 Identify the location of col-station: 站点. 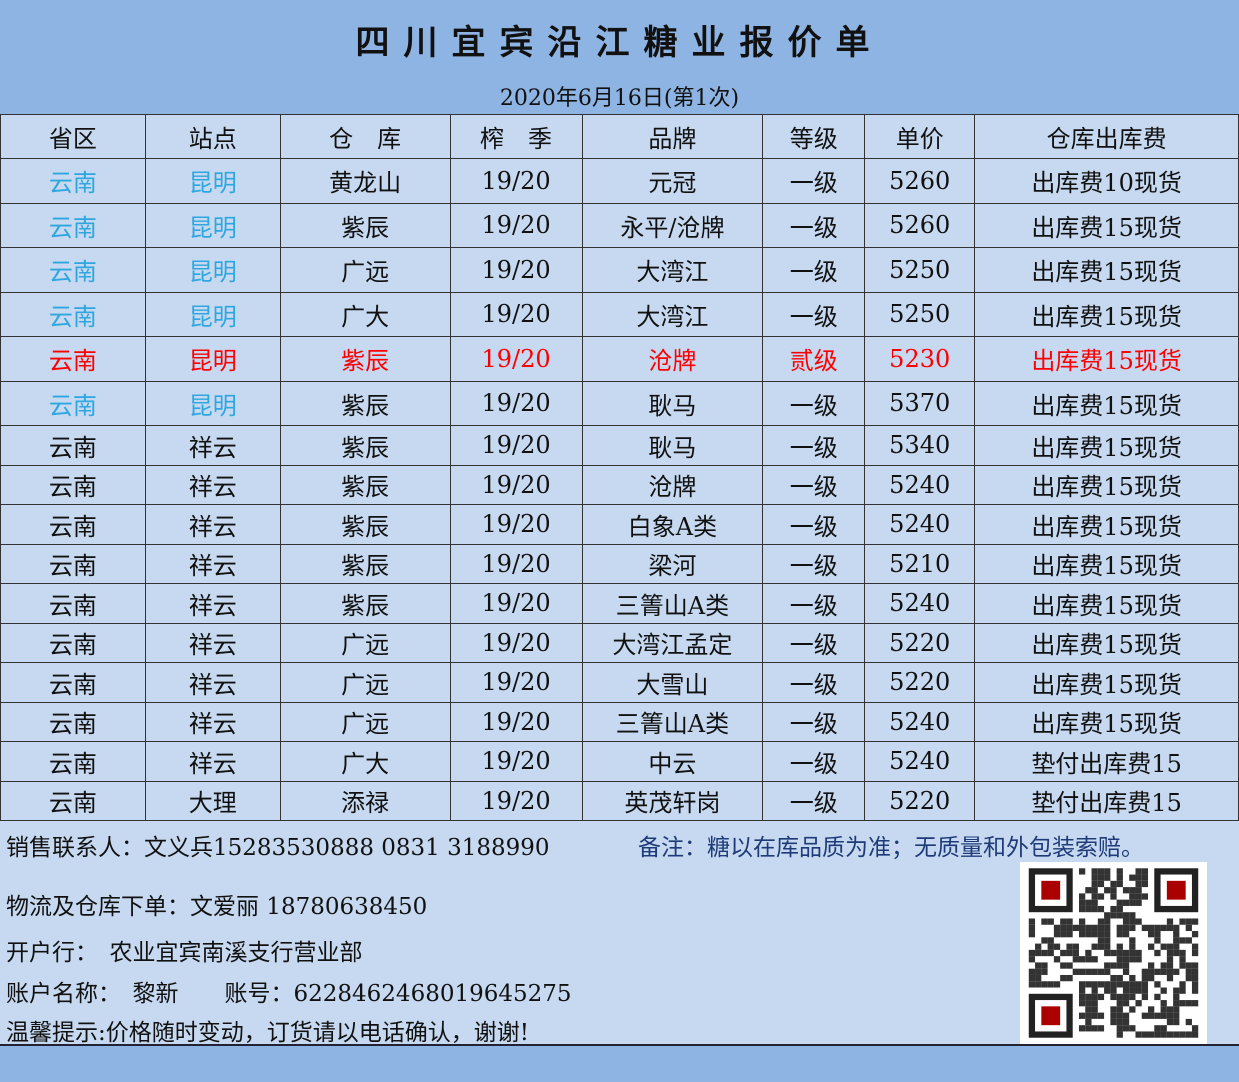
(212, 136).